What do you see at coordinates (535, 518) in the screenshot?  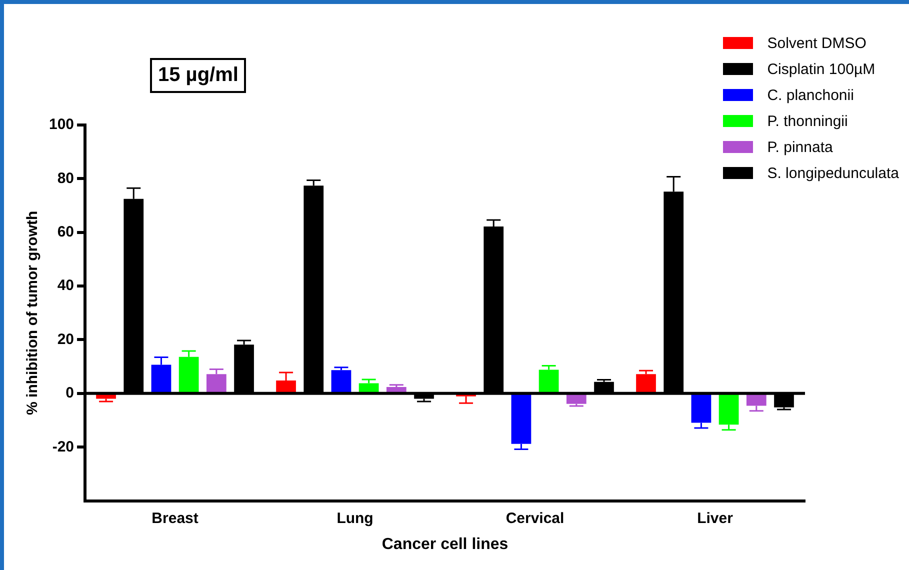 I see `x-tick-label: Cervical` at bounding box center [535, 518].